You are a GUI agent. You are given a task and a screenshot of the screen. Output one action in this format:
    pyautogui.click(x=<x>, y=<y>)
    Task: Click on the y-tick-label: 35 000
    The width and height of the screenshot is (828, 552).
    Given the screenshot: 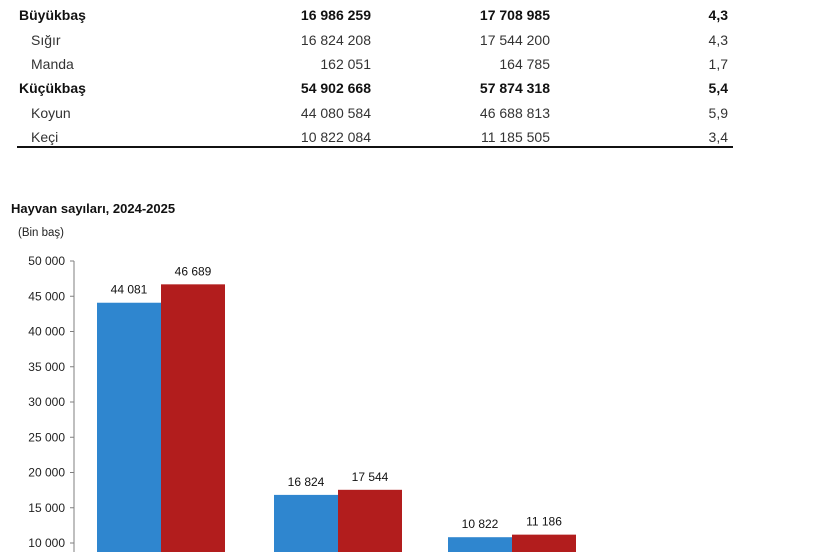 What is the action you would take?
    pyautogui.click(x=46, y=367)
    